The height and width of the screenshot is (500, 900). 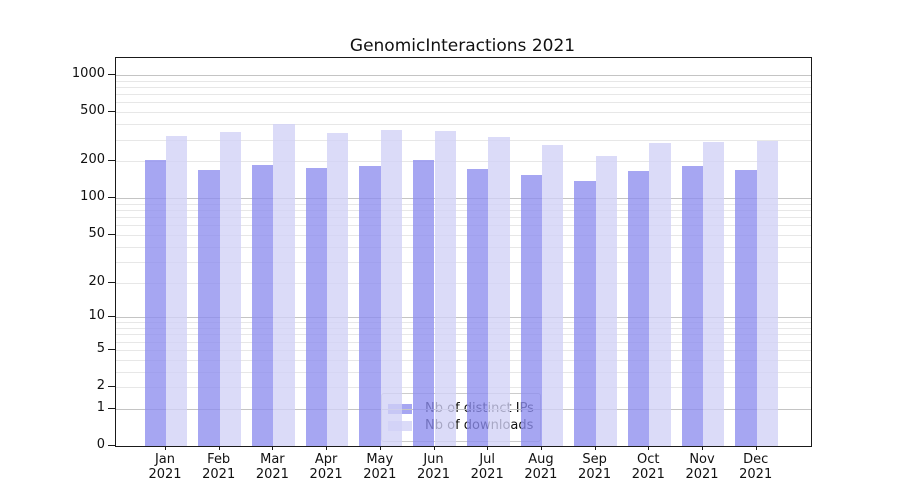 I want to click on bar-downloads-may, so click(x=391, y=287).